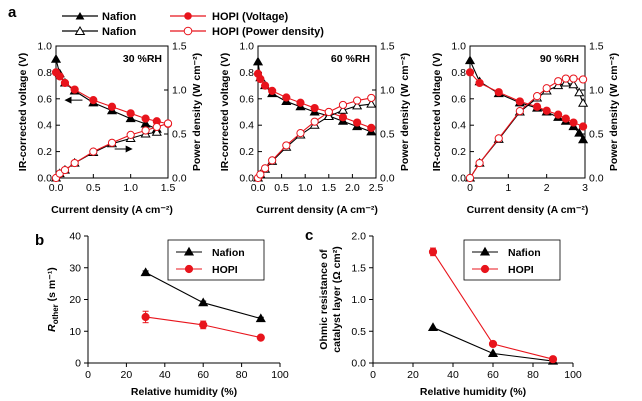 Image resolution: width=642 pixels, height=401 pixels. What do you see at coordinates (268, 32) in the screenshot?
I see `legend-a-label-4: HOPI (Power density)` at bounding box center [268, 32].